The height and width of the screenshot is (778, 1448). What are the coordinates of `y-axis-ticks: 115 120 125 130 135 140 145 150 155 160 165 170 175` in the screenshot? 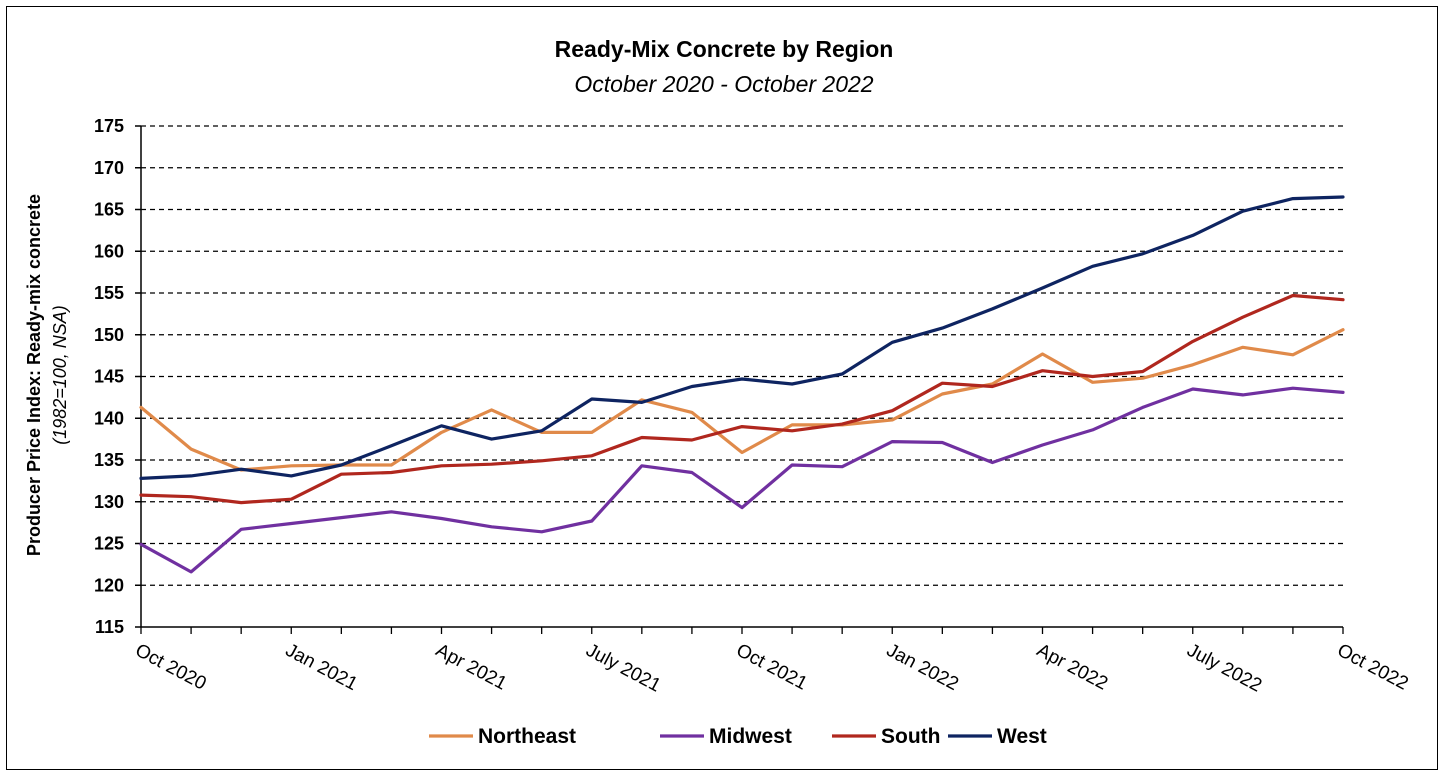 It's located at (117, 376).